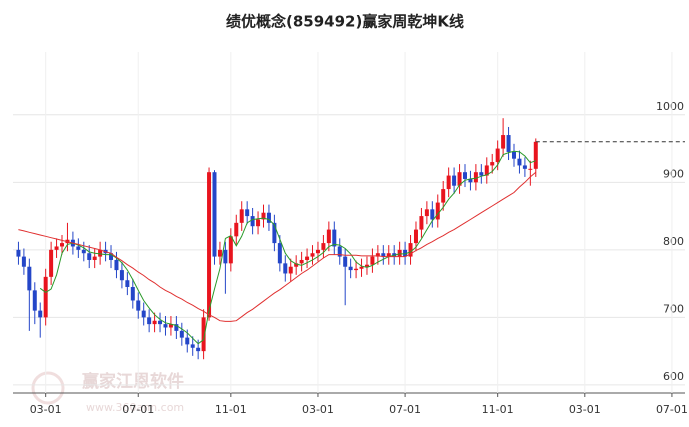 This screenshot has width=689, height=427. What do you see at coordinates (135, 407) in the screenshot?
I see `watermark-url: www.360ann.com` at bounding box center [135, 407].